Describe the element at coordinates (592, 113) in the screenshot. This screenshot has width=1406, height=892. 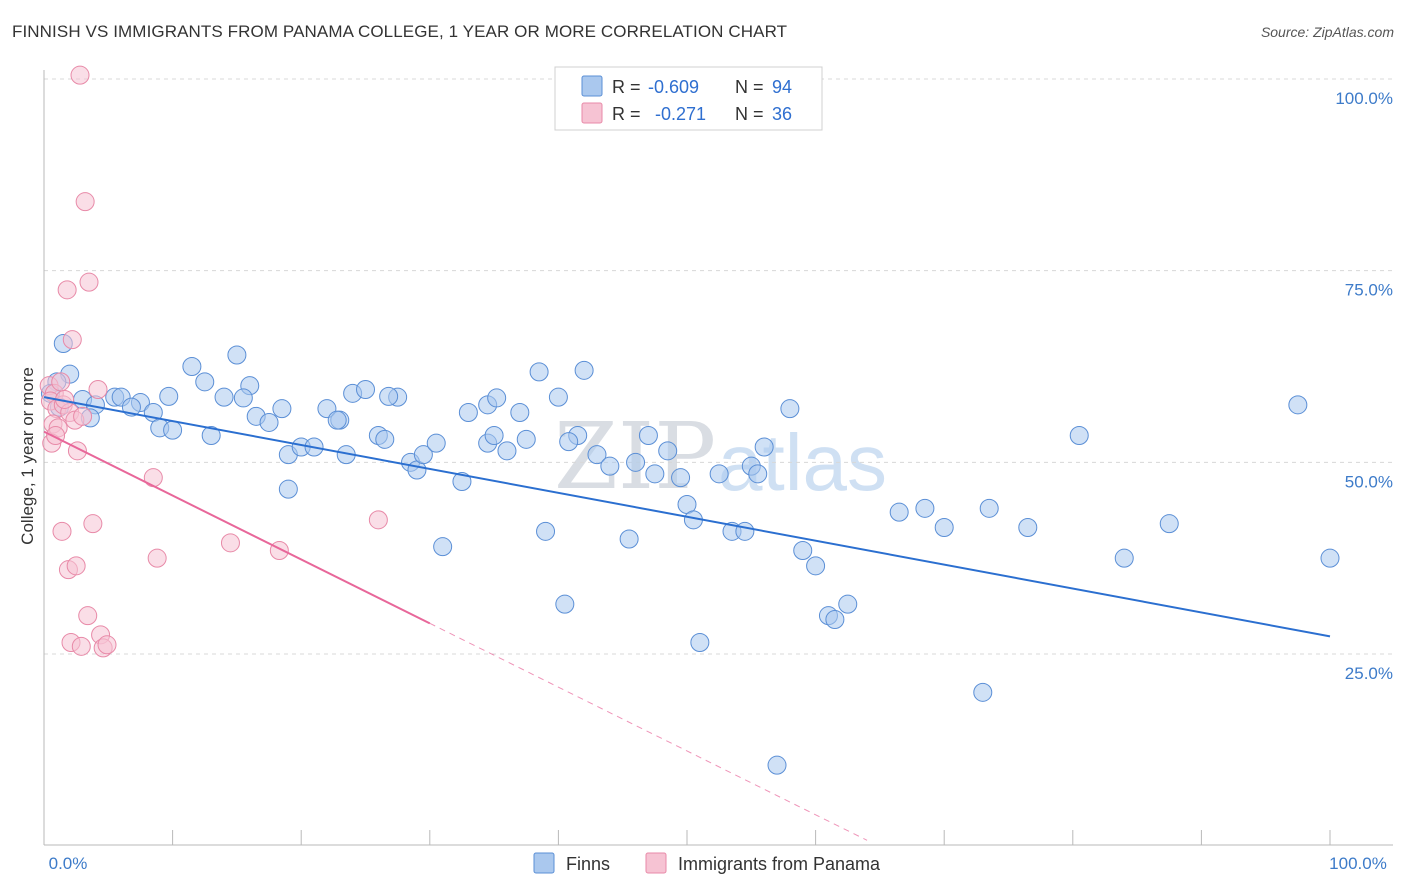
I see `legend-swatch-panama` at that location.